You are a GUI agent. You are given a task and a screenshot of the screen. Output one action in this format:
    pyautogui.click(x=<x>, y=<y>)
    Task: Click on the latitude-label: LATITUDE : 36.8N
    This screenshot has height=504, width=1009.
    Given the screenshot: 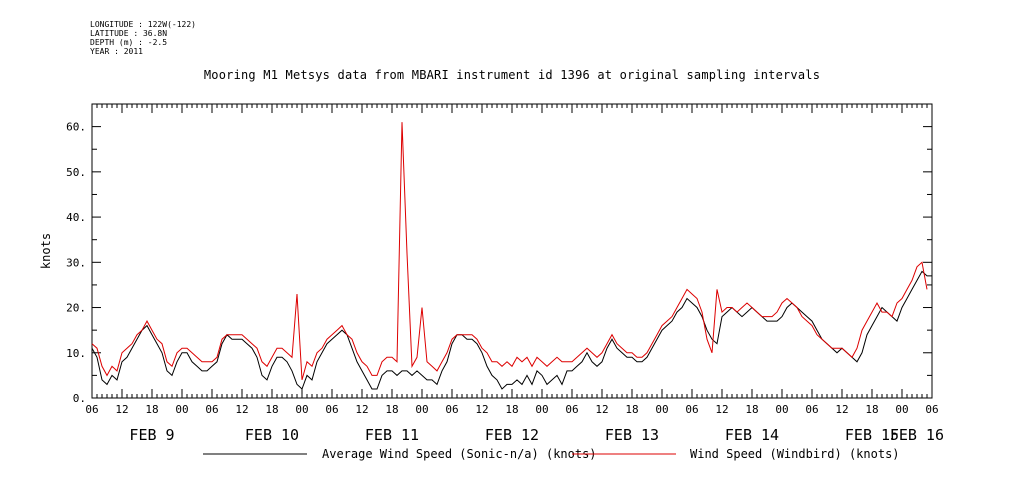 What is the action you would take?
    pyautogui.click(x=129, y=33)
    